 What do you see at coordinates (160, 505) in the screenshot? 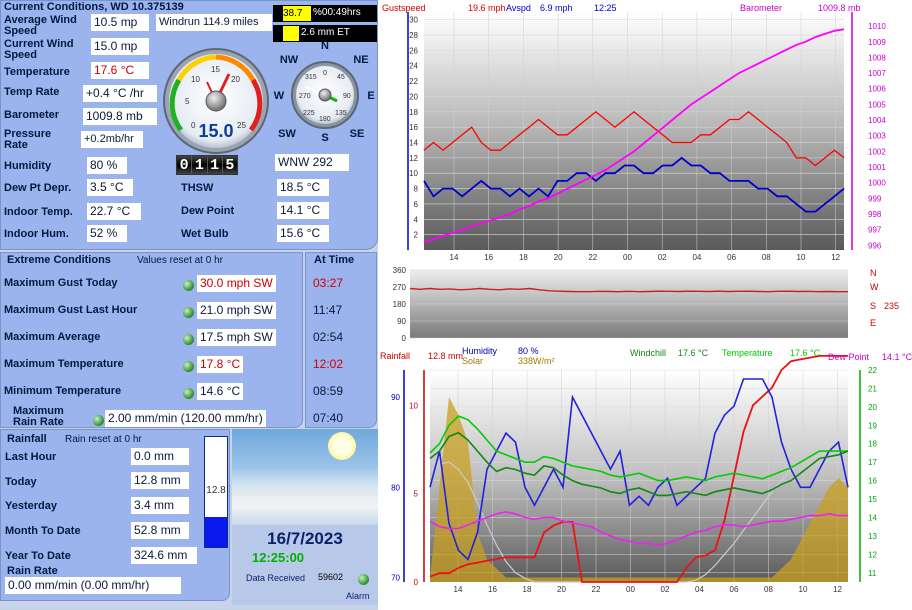
I see `rain-yesterday-value: 3.4 mm` at bounding box center [160, 505].